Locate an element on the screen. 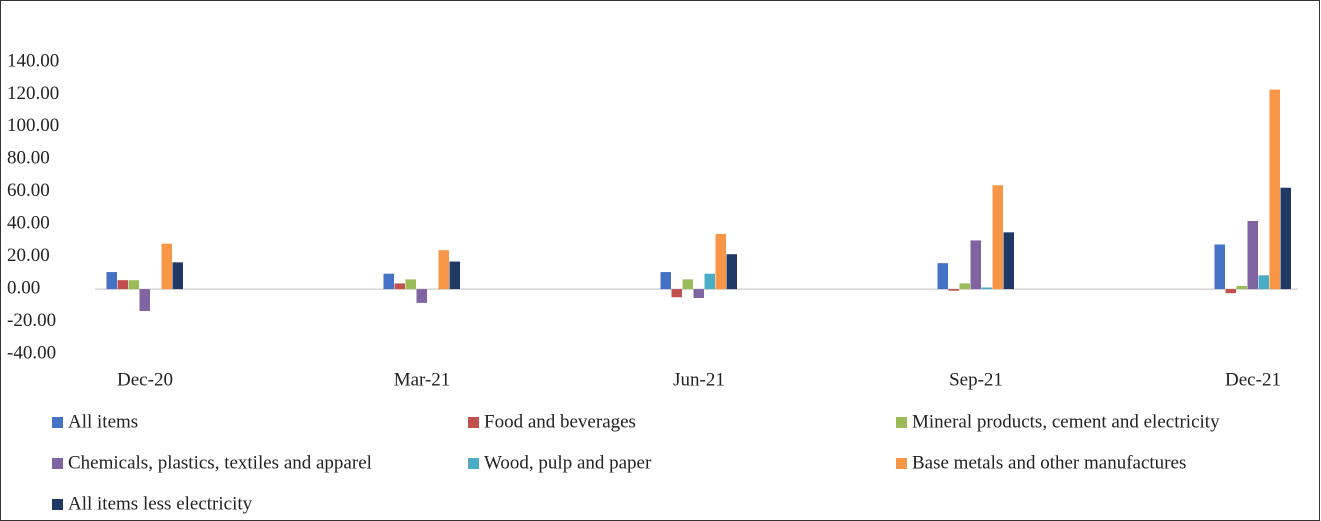  legend-label: All items less electricity is located at coordinates (160, 503).